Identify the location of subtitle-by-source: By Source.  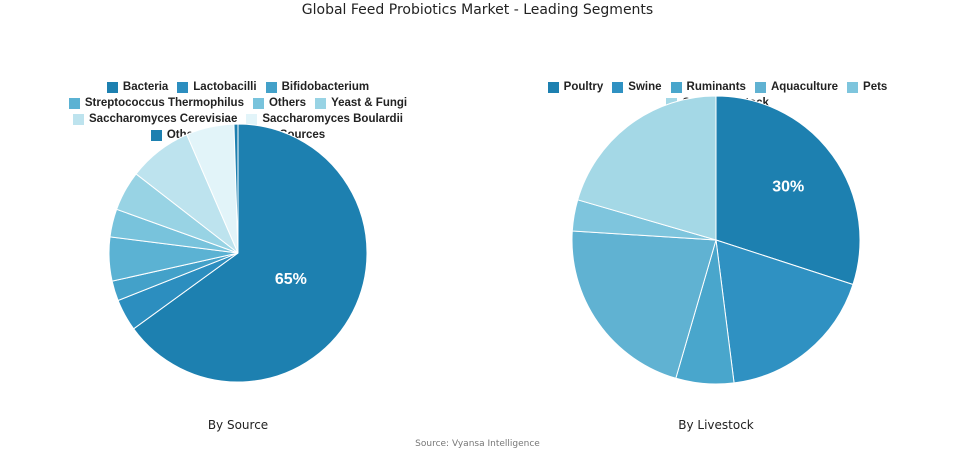
(238, 425).